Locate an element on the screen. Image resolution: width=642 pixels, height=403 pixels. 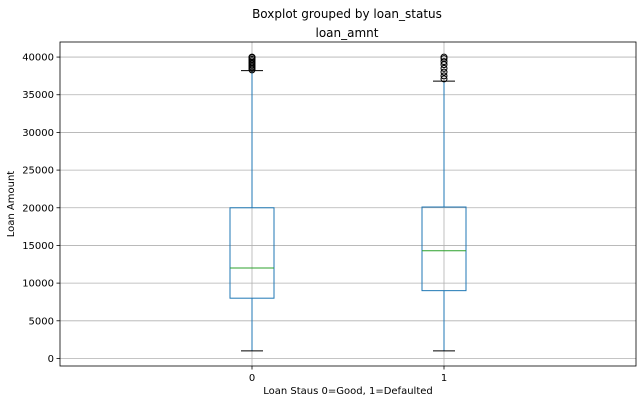
y-tick-label: 0 is located at coordinates (51, 359).